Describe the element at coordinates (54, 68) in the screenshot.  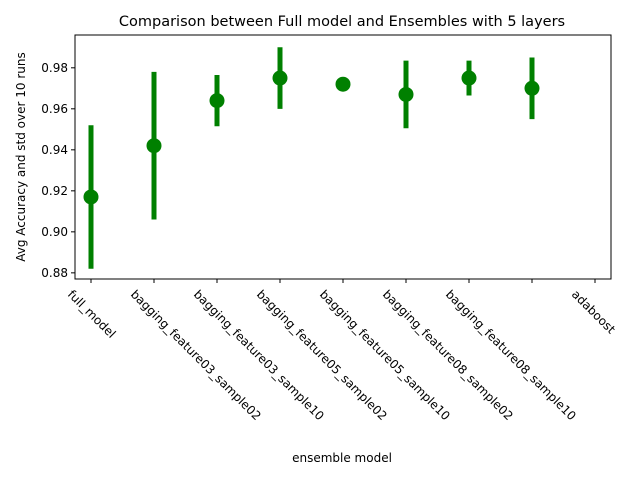
I see `y-tick-label: 0.98` at that location.